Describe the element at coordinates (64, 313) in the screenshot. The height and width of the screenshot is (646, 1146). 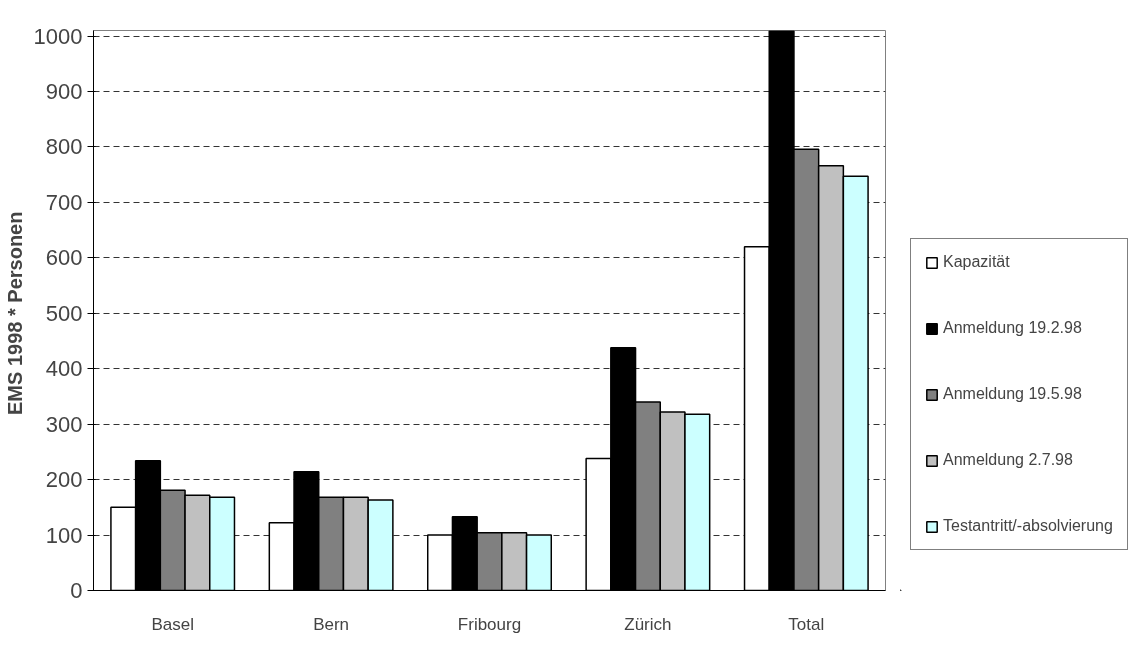
I see `y-tick-label: 500` at that location.